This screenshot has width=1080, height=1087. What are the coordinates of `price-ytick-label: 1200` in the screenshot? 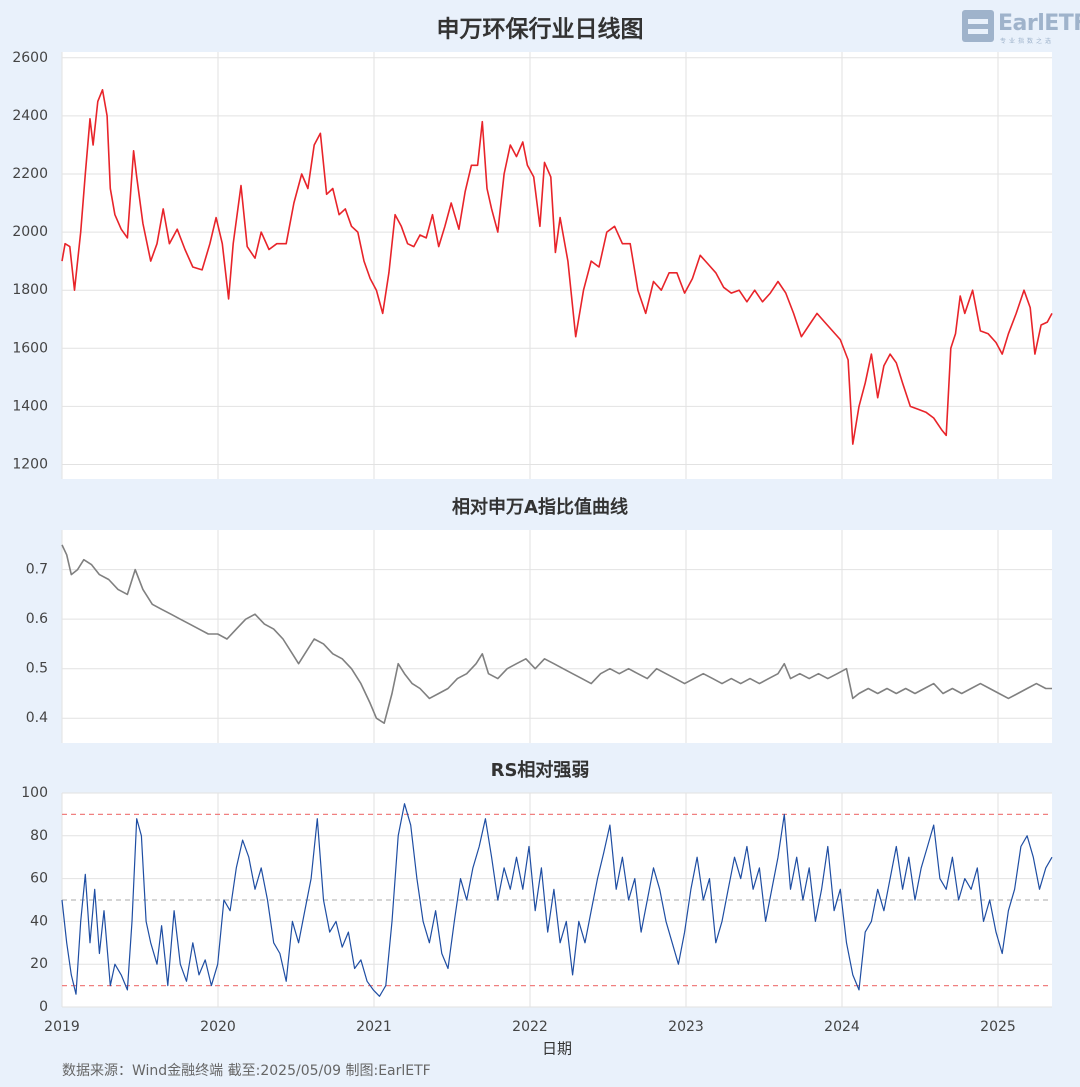 It's located at (30, 464).